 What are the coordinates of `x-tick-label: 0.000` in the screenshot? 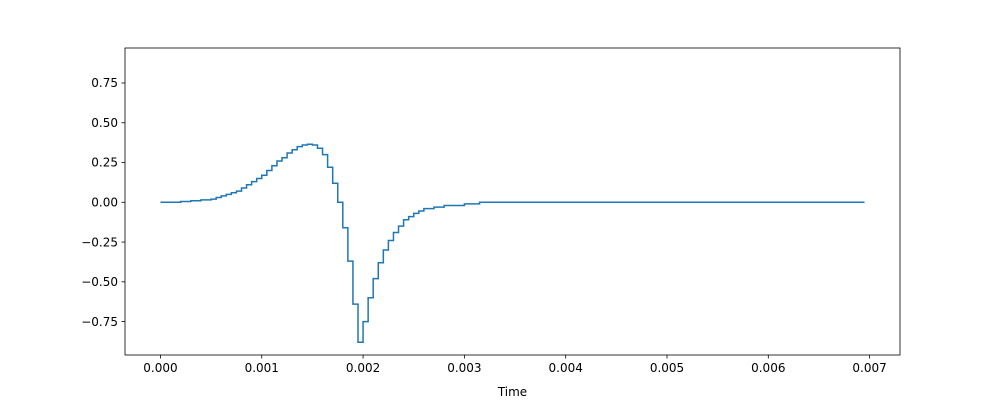 It's located at (160, 368).